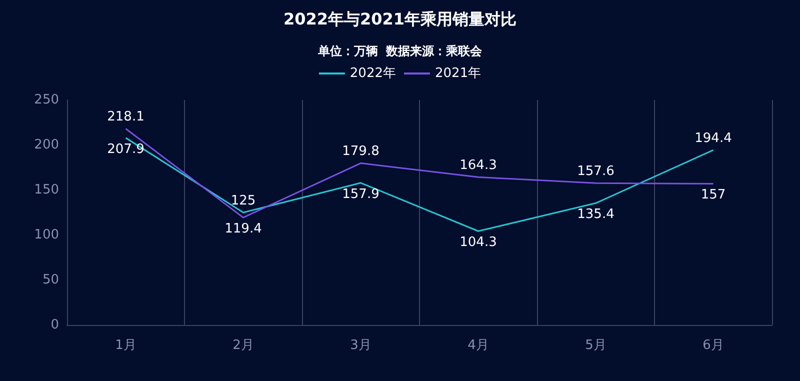 Image resolution: width=800 pixels, height=381 pixels. I want to click on x-tick-label: 6月, so click(713, 345).